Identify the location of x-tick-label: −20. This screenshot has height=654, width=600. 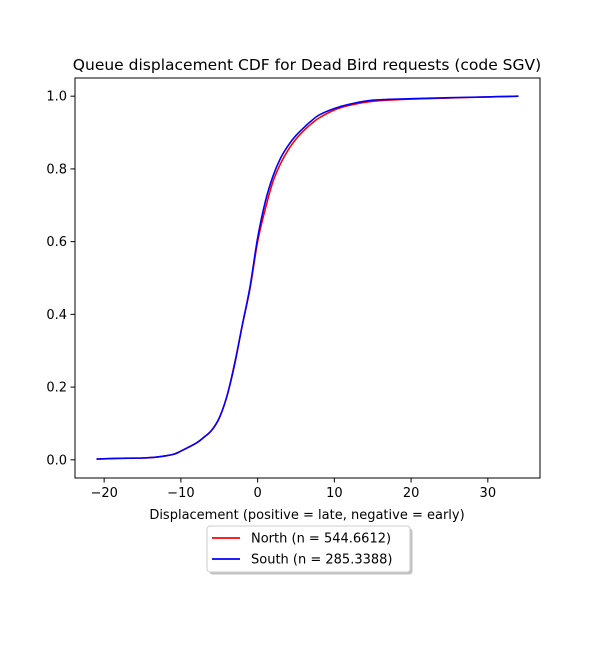
(103, 493).